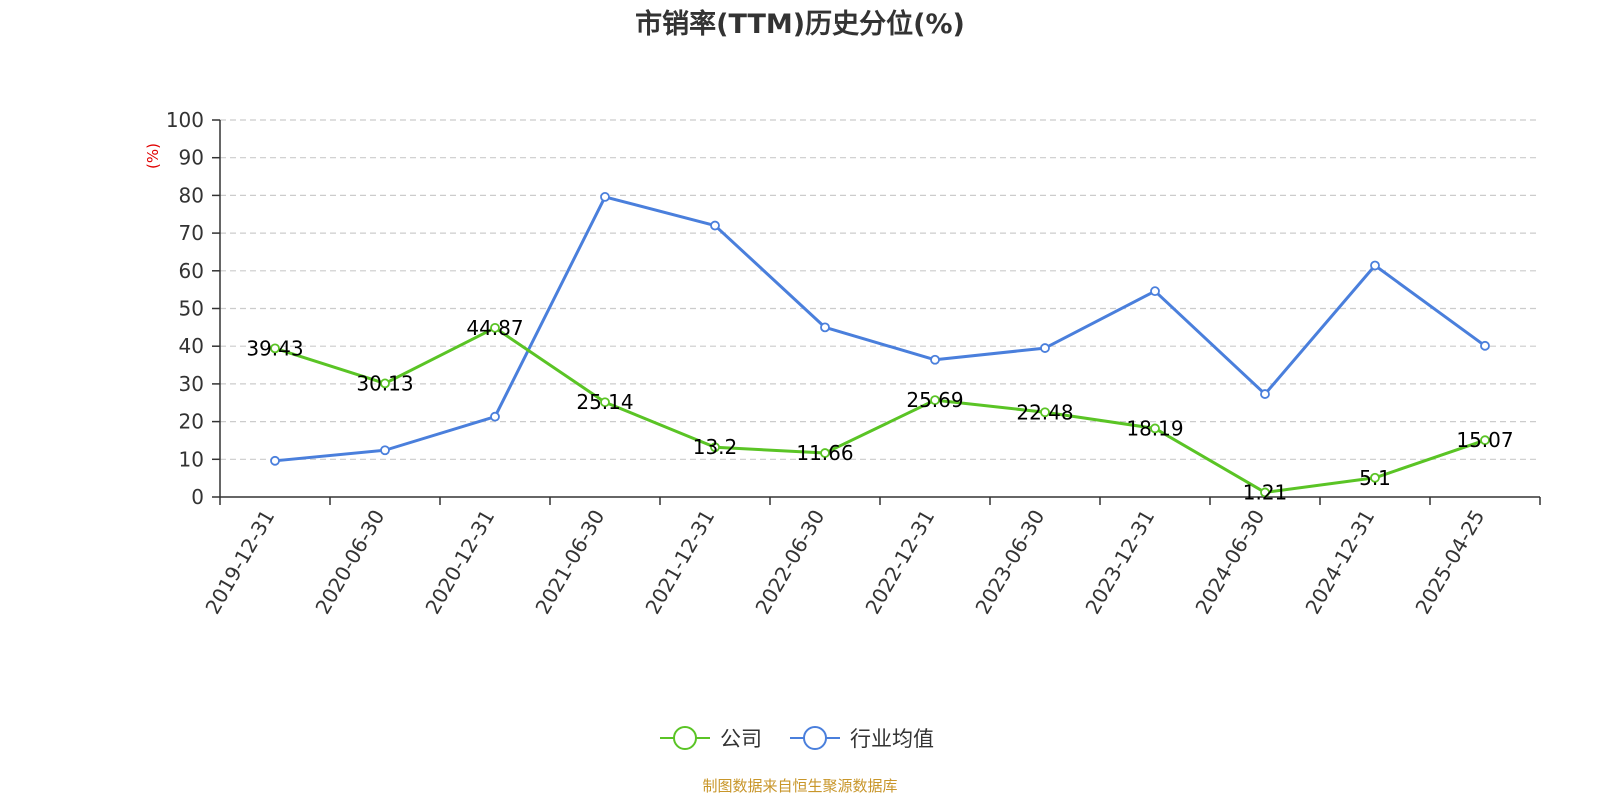 This screenshot has height=800, width=1600. Describe the element at coordinates (1339, 562) in the screenshot. I see `x-tick-label: 2024-12-31` at that location.